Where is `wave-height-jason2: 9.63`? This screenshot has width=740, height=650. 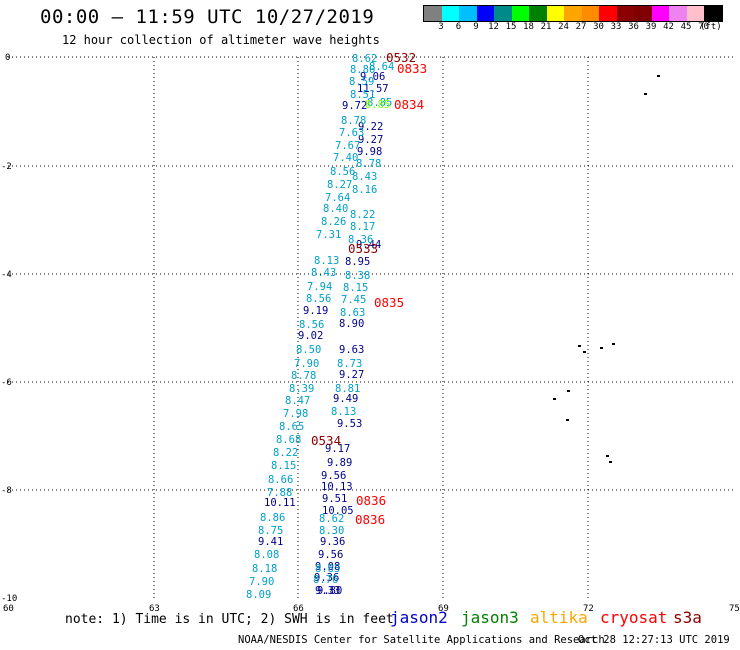
wave-height-jason2: 9.63 is located at coordinates (351, 350).